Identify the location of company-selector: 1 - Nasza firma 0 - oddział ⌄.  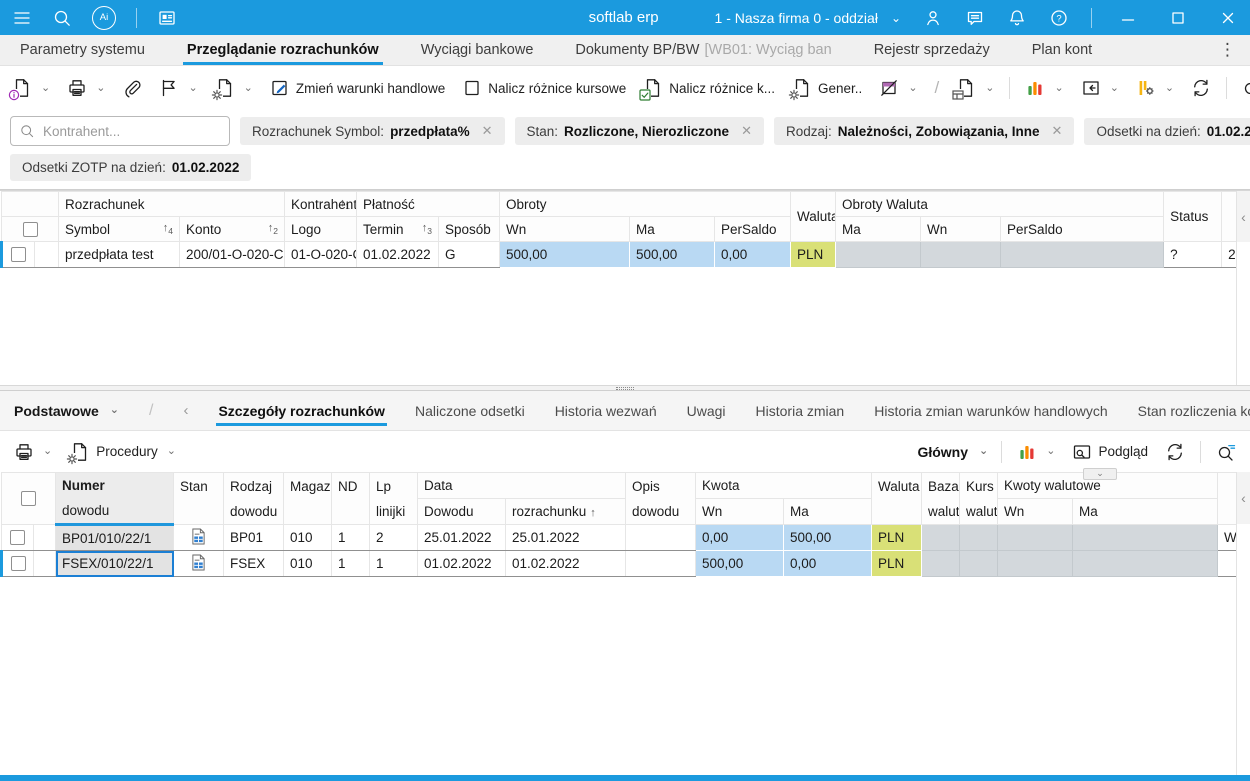
(807, 17).